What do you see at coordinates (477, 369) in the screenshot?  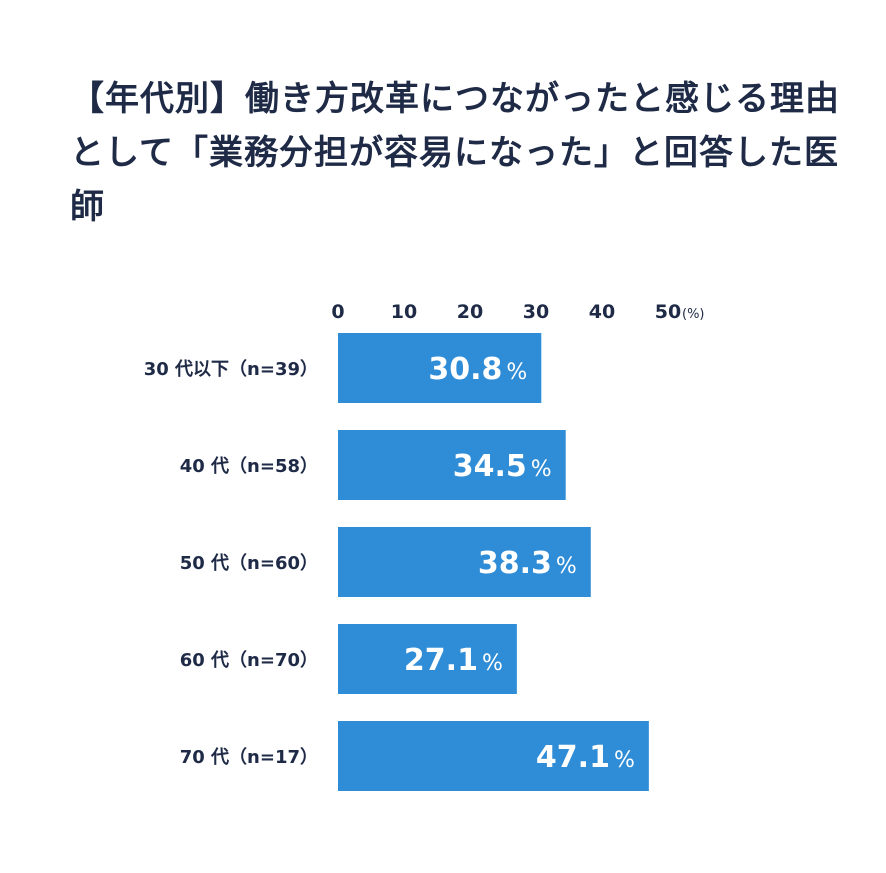 I see `data-label: 30.8%` at bounding box center [477, 369].